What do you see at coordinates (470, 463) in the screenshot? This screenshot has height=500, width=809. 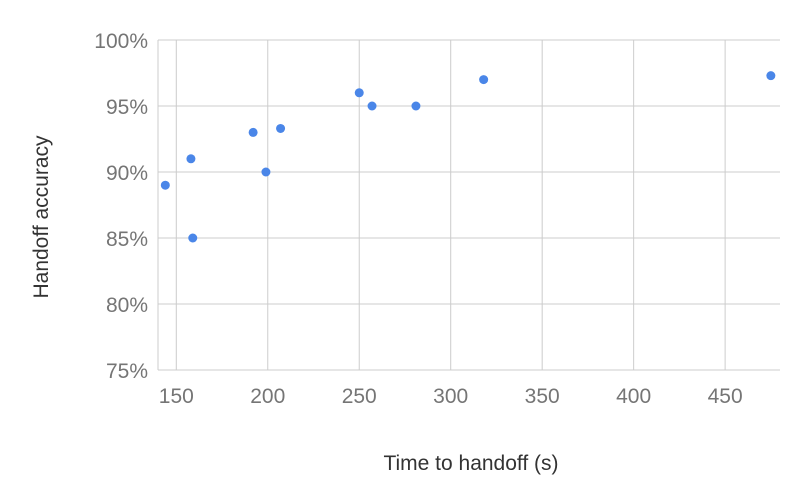 I see `x-axis-title: Time to handoff (s)` at bounding box center [470, 463].